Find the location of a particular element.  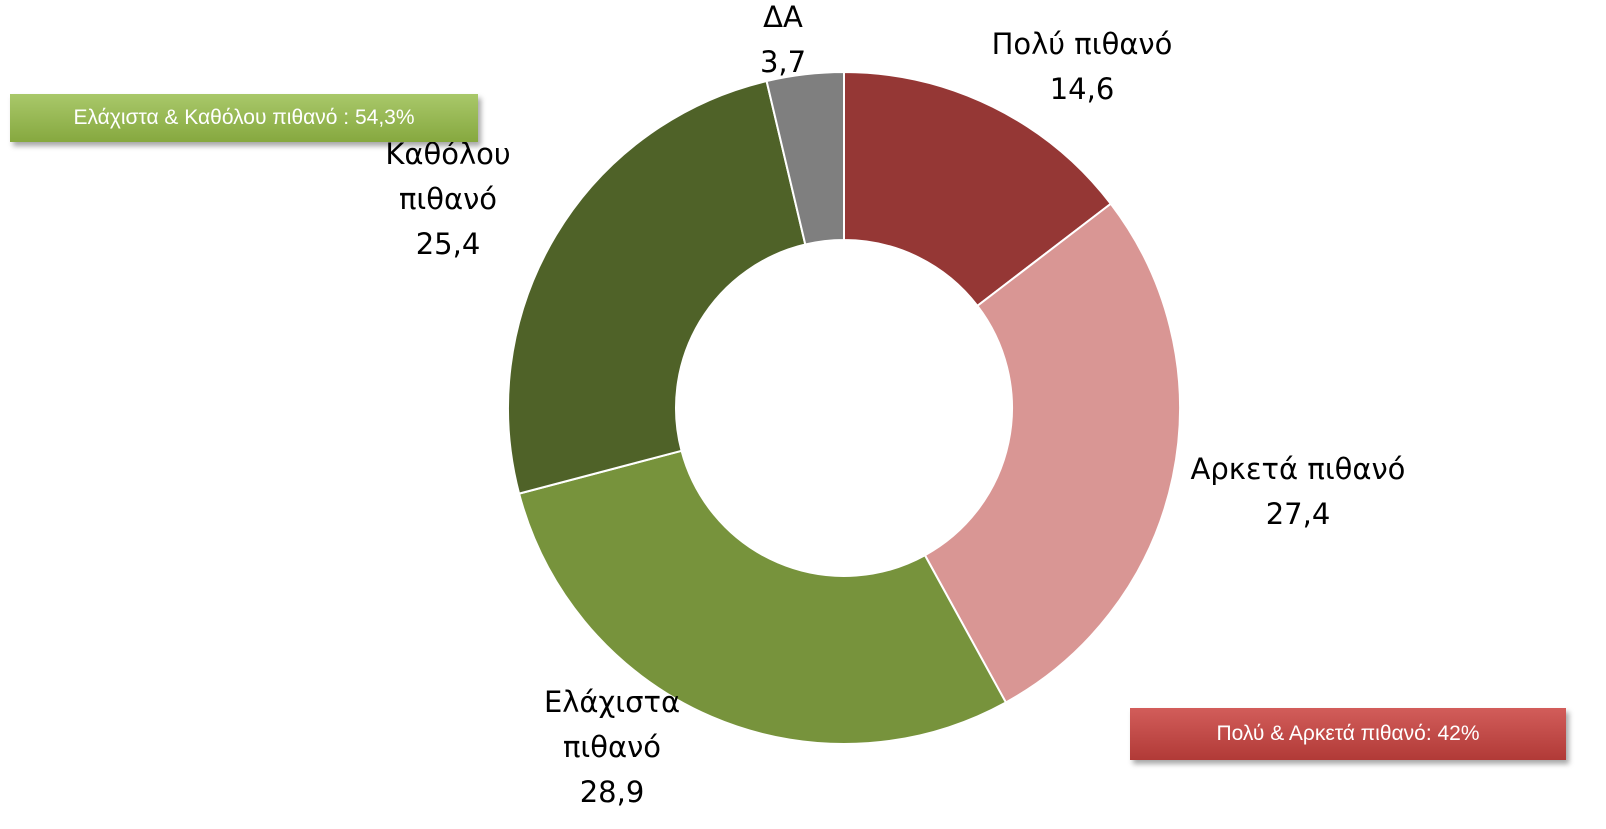

category-label: ΔΑ is located at coordinates (783, 17).